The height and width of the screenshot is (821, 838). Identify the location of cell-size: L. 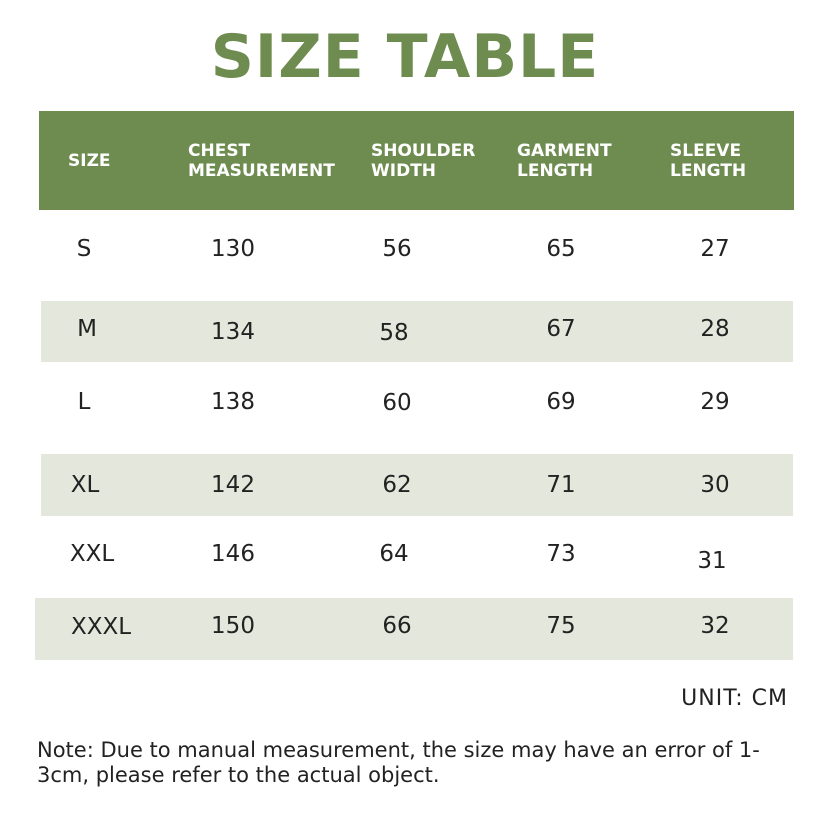
(84, 402).